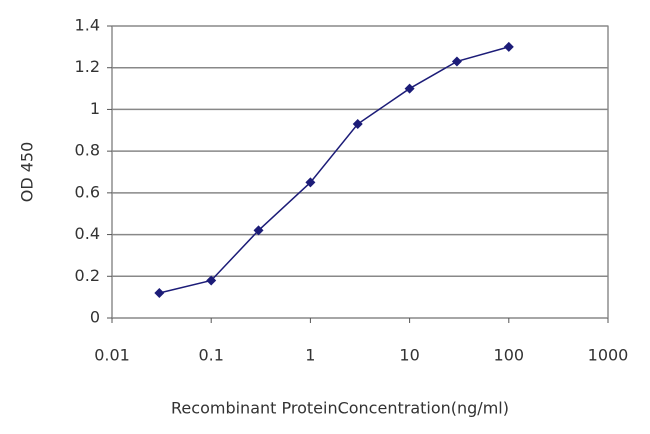  What do you see at coordinates (608, 355) in the screenshot?
I see `x-tick-label: 1000` at bounding box center [608, 355].